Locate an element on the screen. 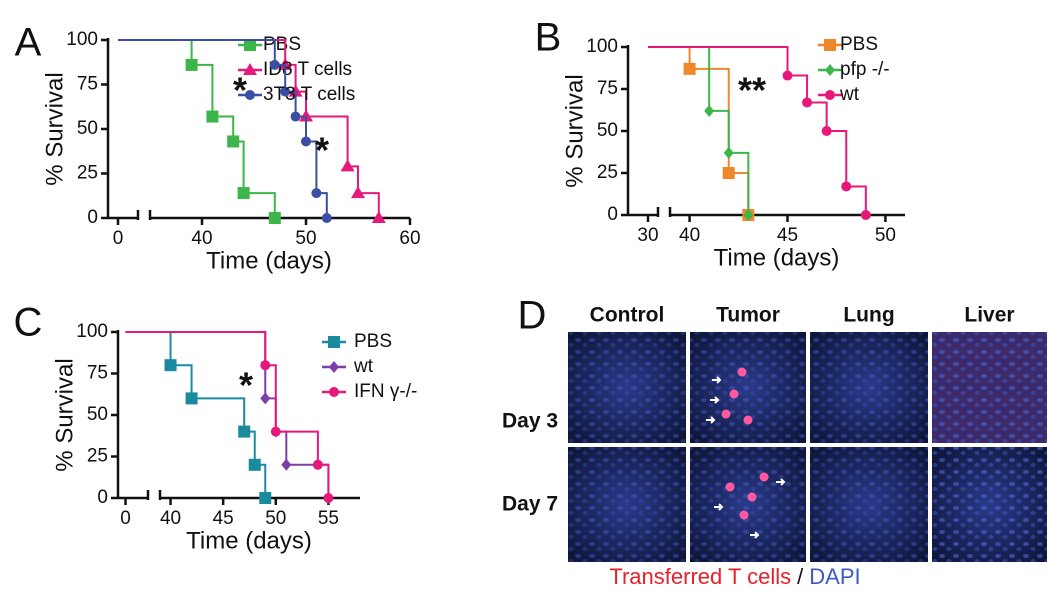 The image size is (1050, 597). legend-label: pfp -/- is located at coordinates (865, 69).